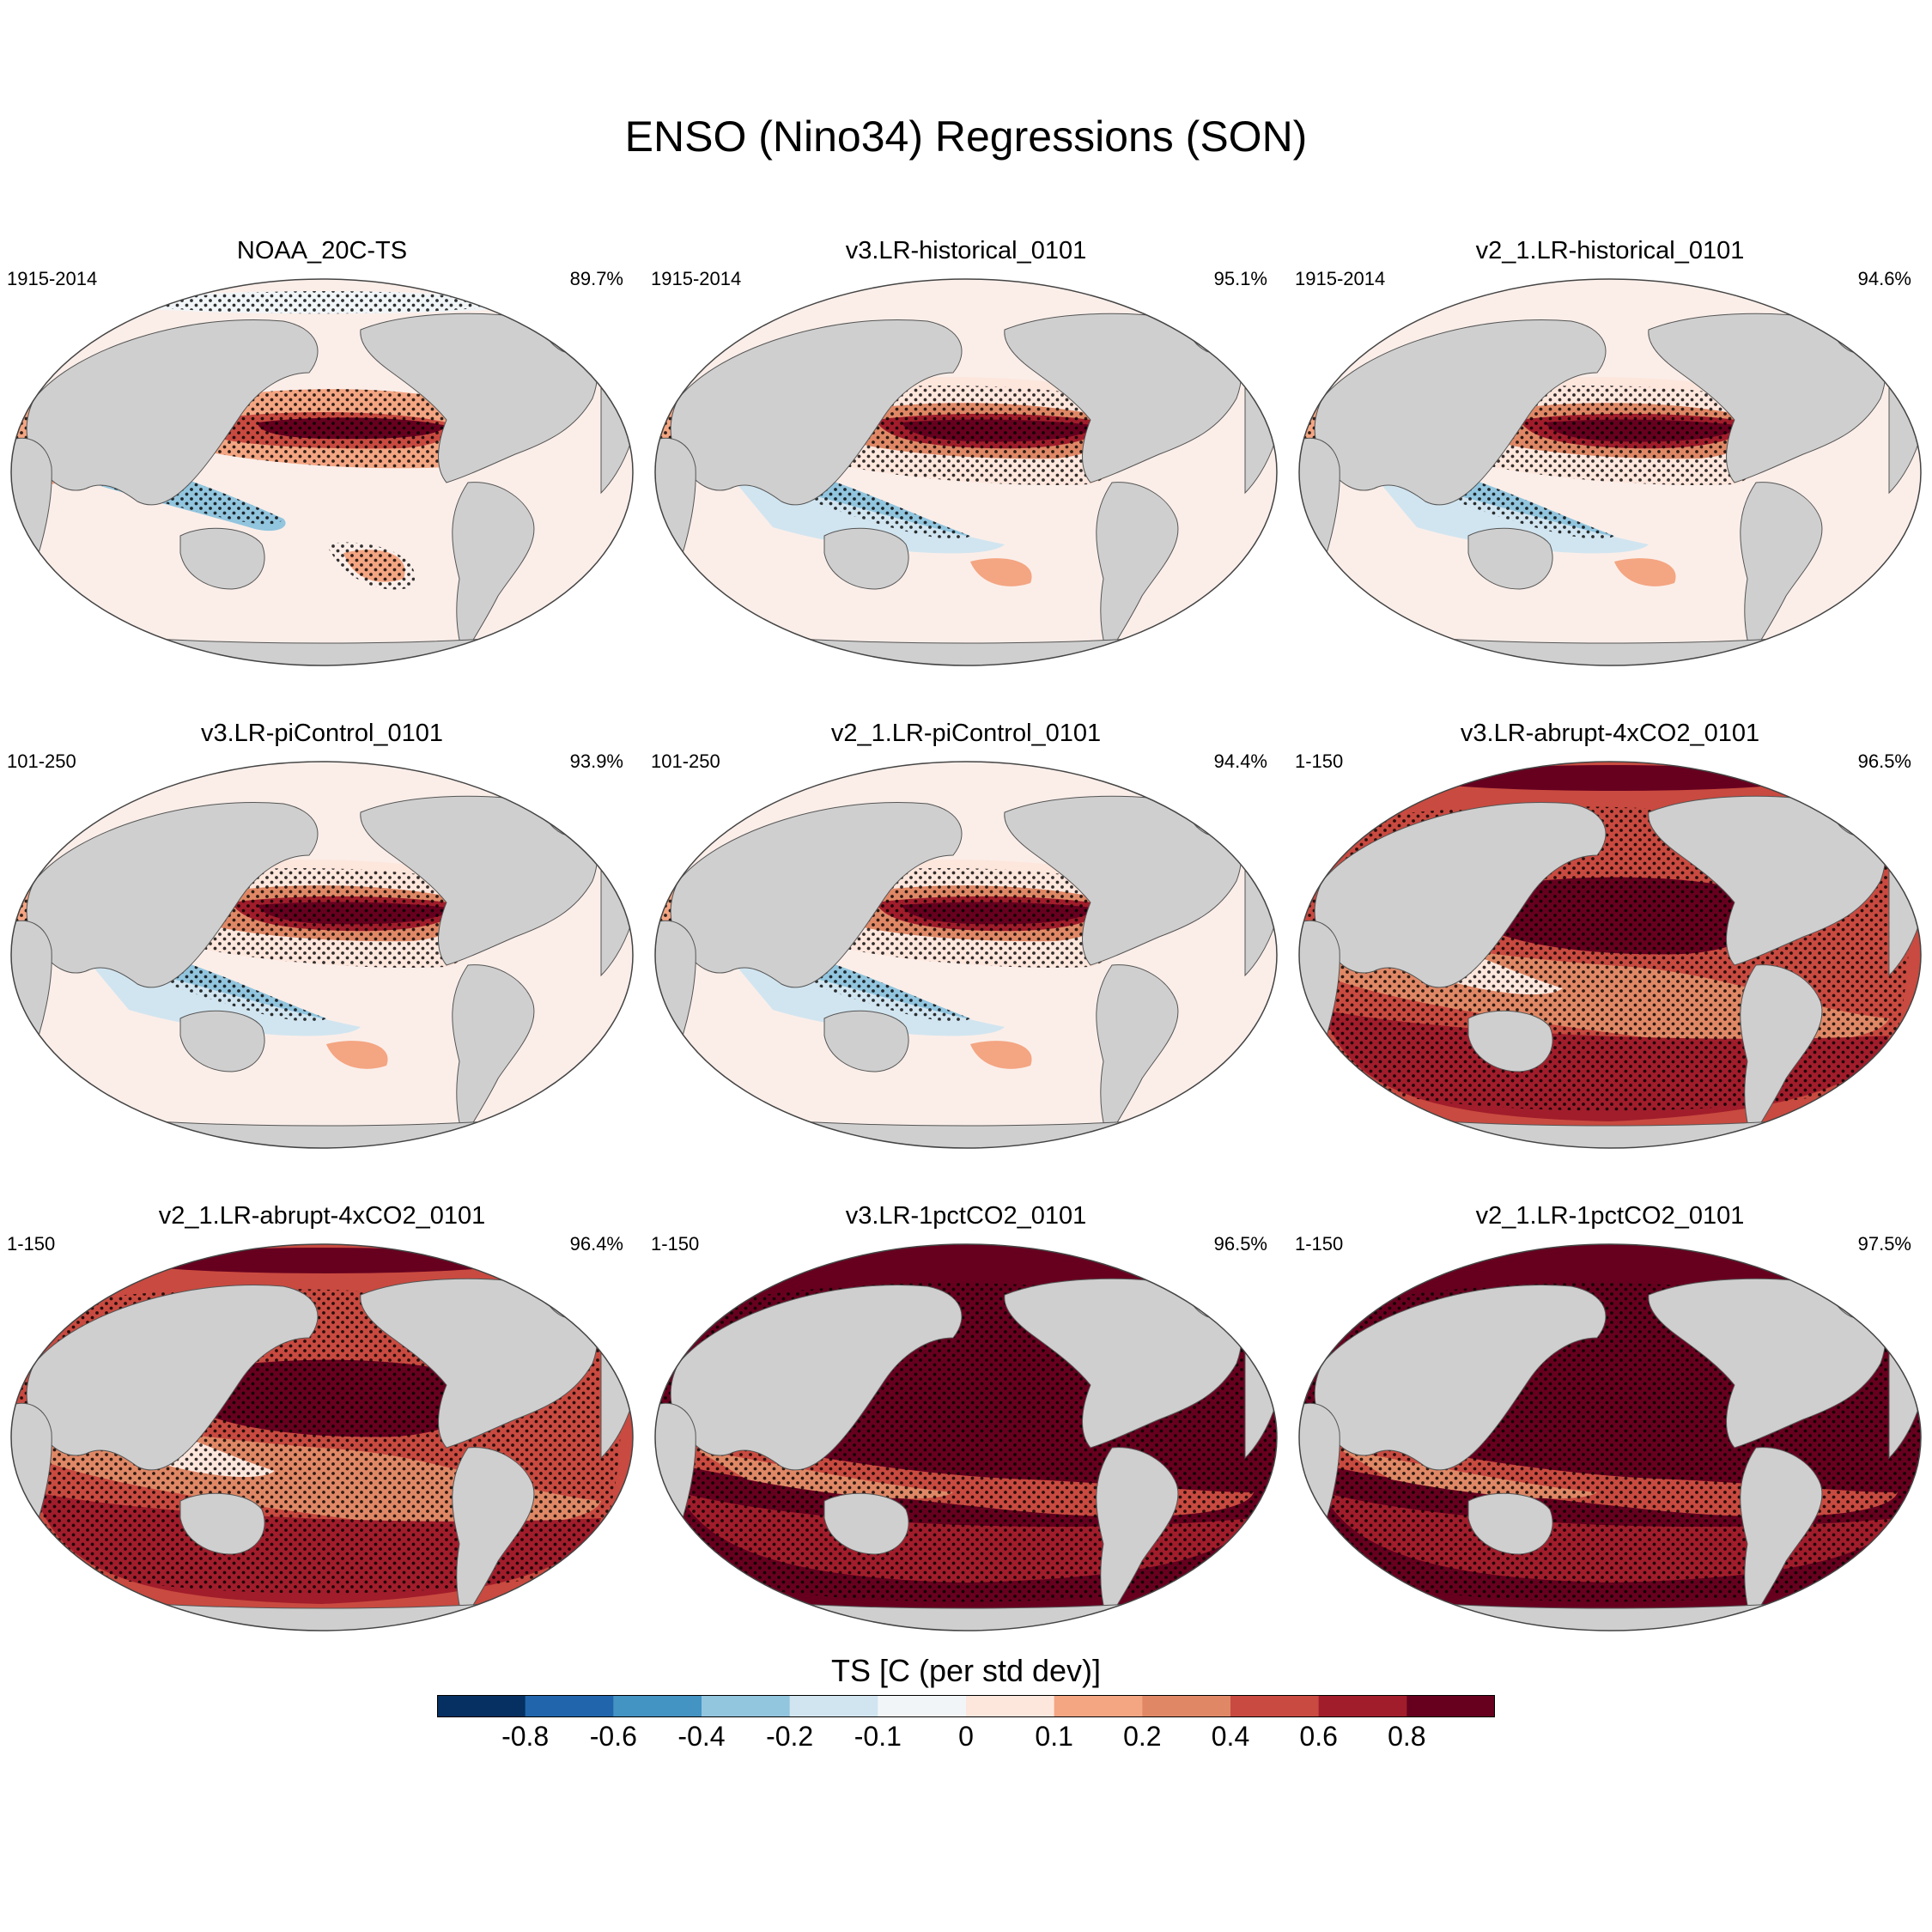  What do you see at coordinates (1240, 761) in the screenshot?
I see `panel-pct: 94.4%` at bounding box center [1240, 761].